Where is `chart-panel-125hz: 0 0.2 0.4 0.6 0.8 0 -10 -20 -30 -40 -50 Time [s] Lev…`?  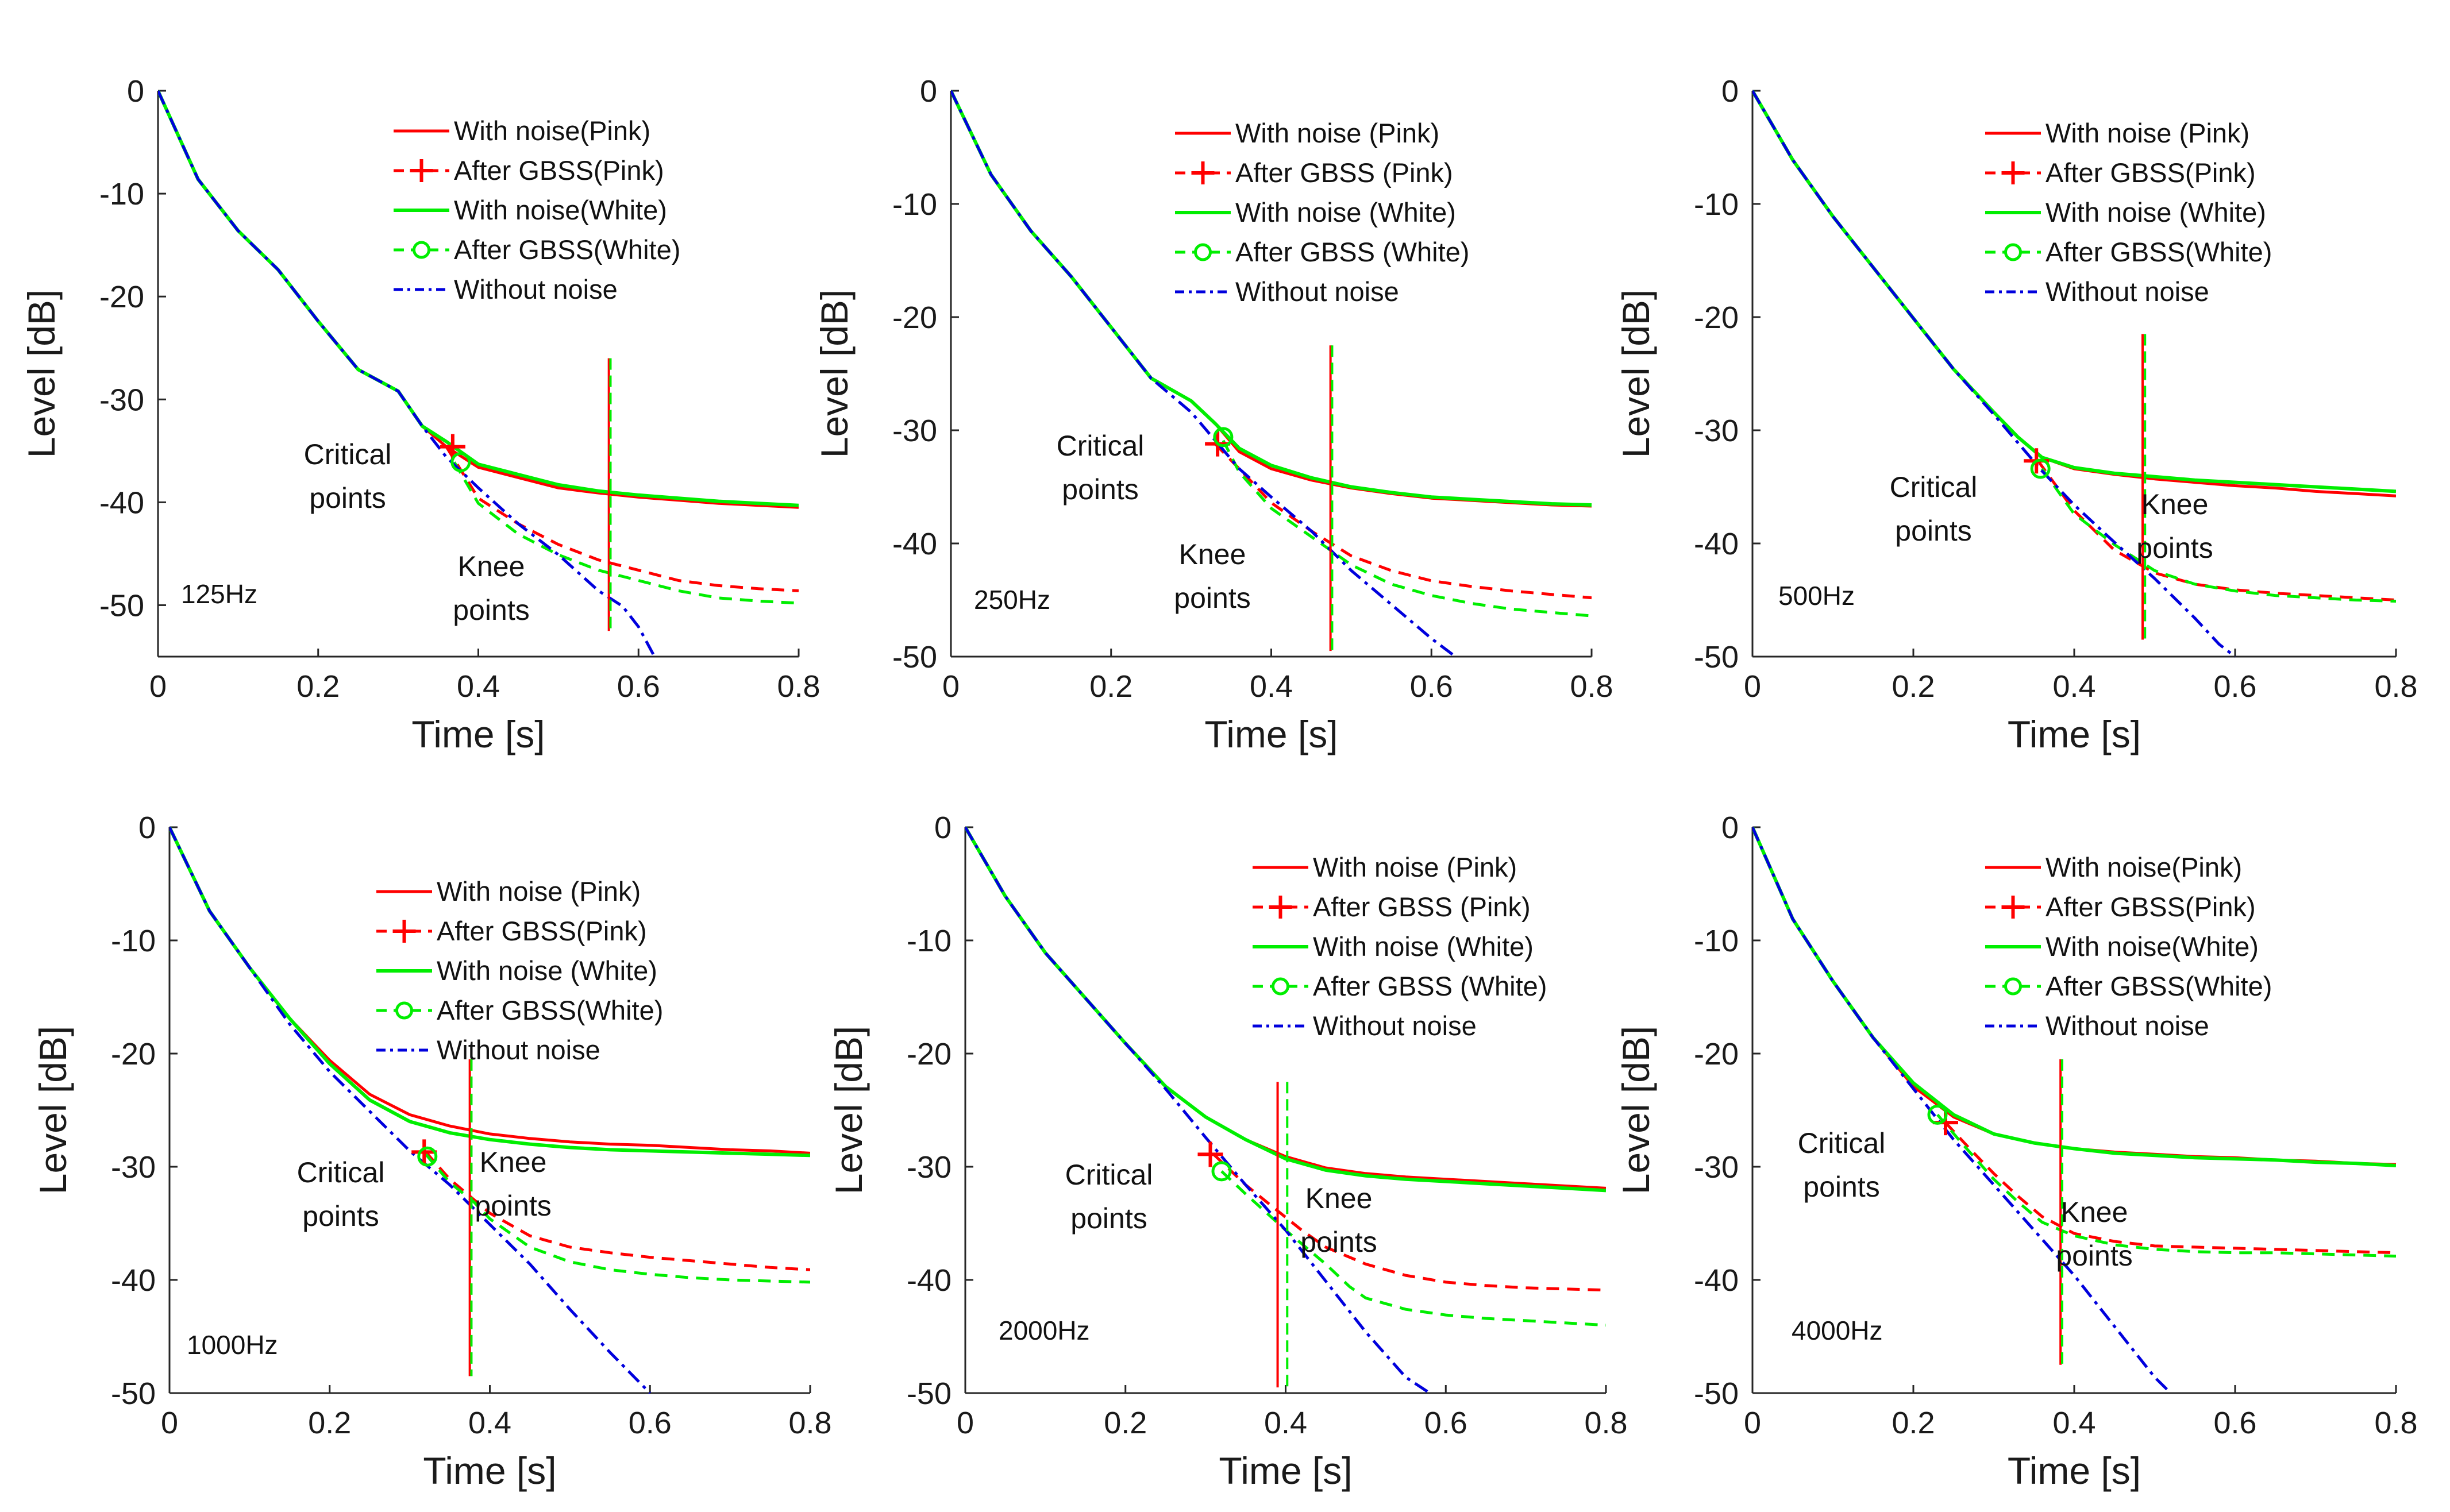
chart-panel-125hz: 0 0.2 0.4 0.6 0.8 0 -10 -20 -30 -40 -50 Time [s] Lev… is located at coordinates (420, 415).